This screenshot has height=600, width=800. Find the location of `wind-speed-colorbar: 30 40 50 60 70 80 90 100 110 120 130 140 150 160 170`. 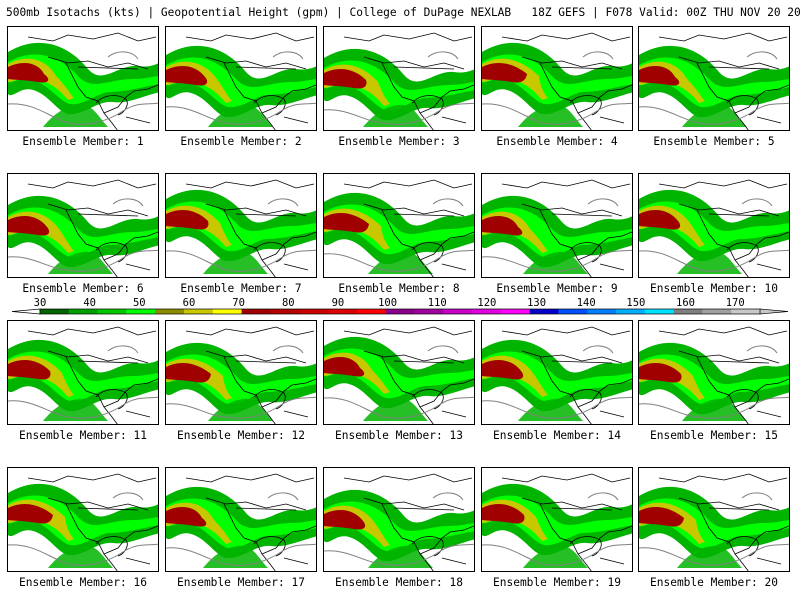

wind-speed-colorbar: 30 40 50 60 70 80 90 100 110 120 130 140 150 160 170 is located at coordinates (400, 306).